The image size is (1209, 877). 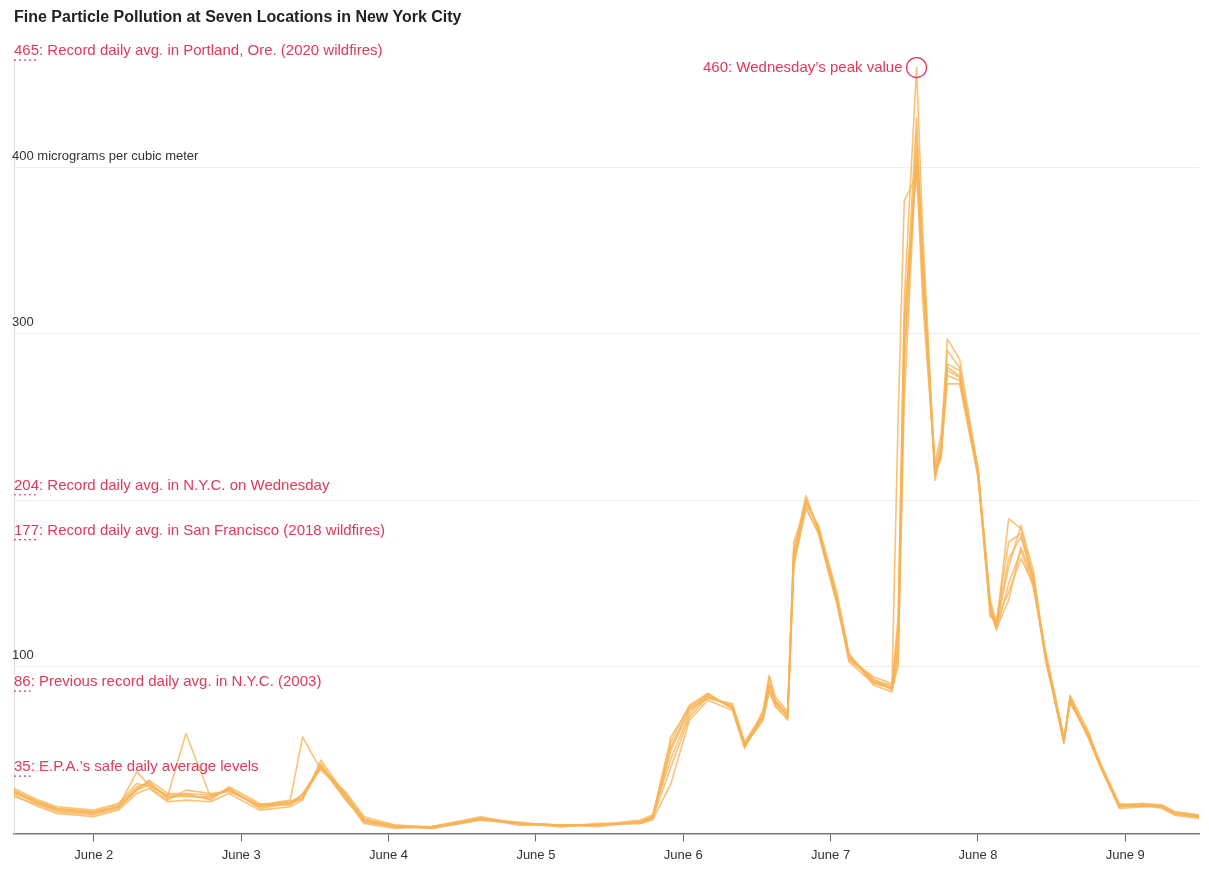 What do you see at coordinates (94, 854) in the screenshot?
I see `x-tick-label: June 2` at bounding box center [94, 854].